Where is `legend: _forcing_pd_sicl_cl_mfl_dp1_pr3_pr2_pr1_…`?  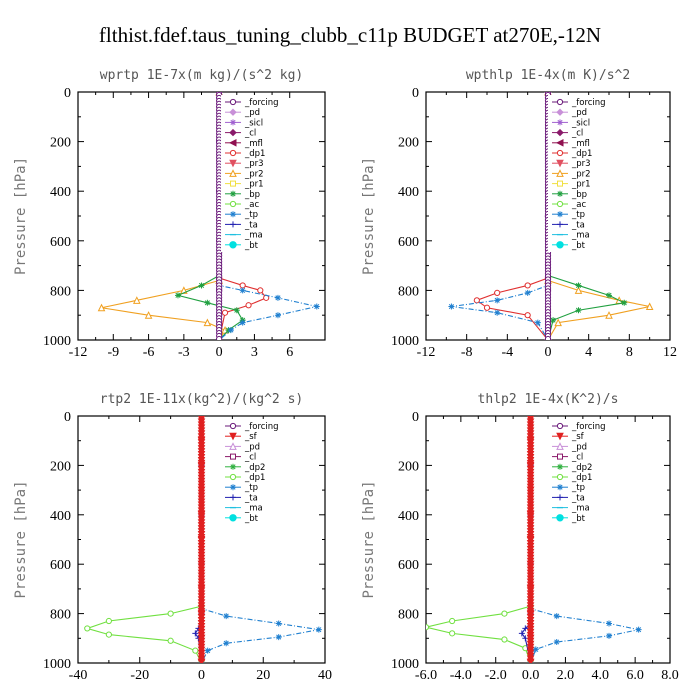 legend: _forcing_pd_sicl_cl_mfl_dp1_pr3_pr2_pr1_… is located at coordinates (252, 173).